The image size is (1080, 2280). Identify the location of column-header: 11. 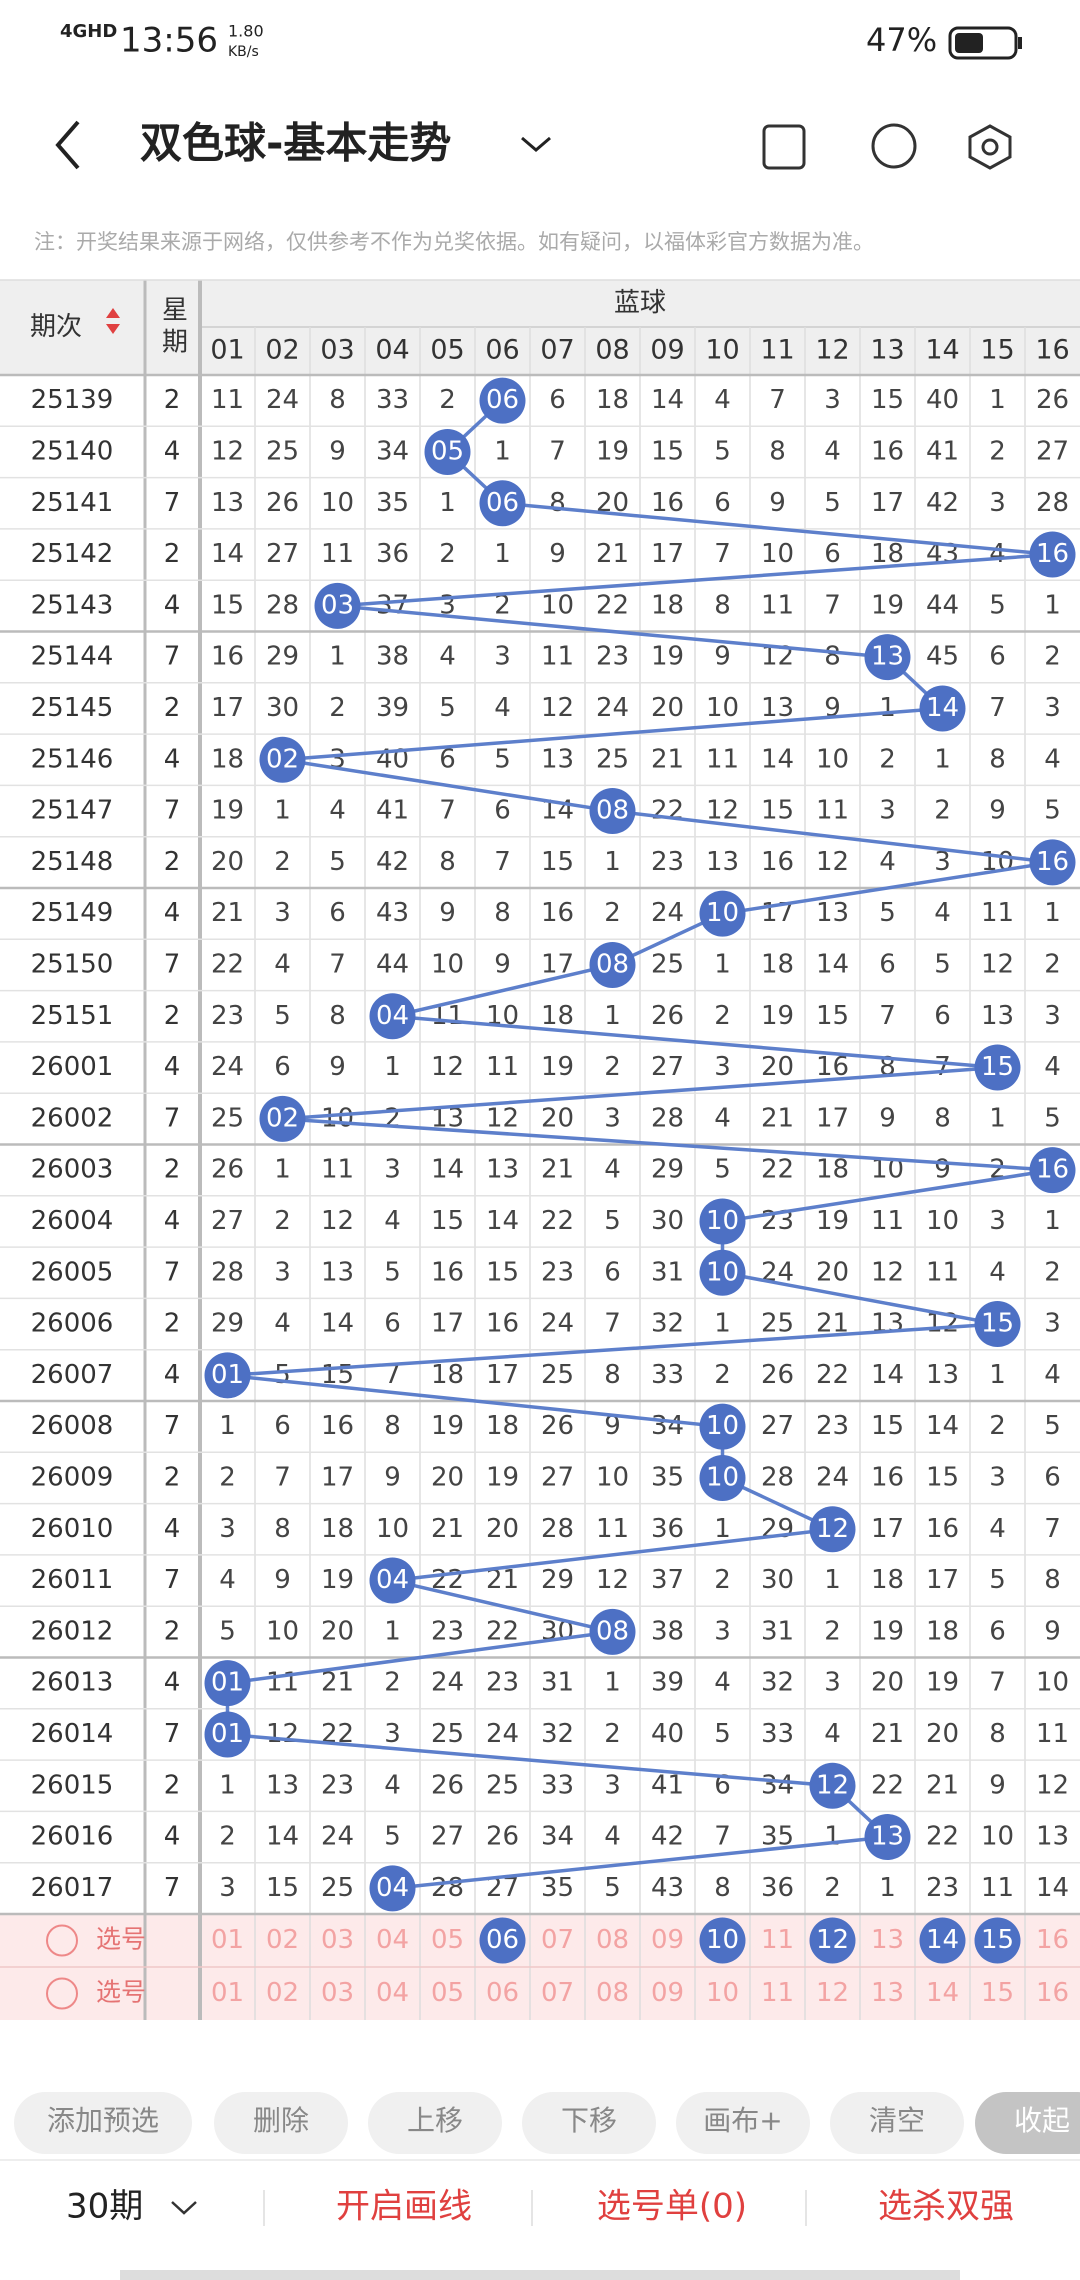
(777, 350).